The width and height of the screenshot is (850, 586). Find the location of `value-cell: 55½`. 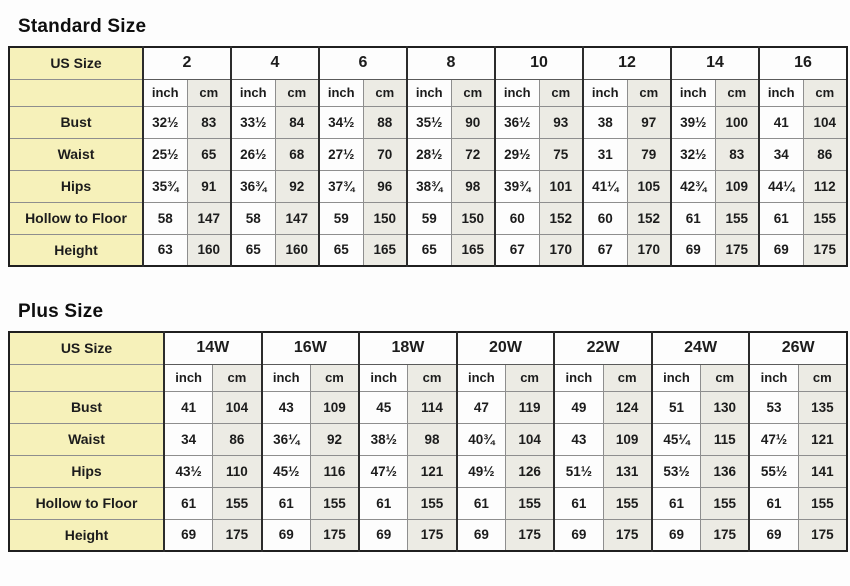

value-cell: 55½ is located at coordinates (773, 470).